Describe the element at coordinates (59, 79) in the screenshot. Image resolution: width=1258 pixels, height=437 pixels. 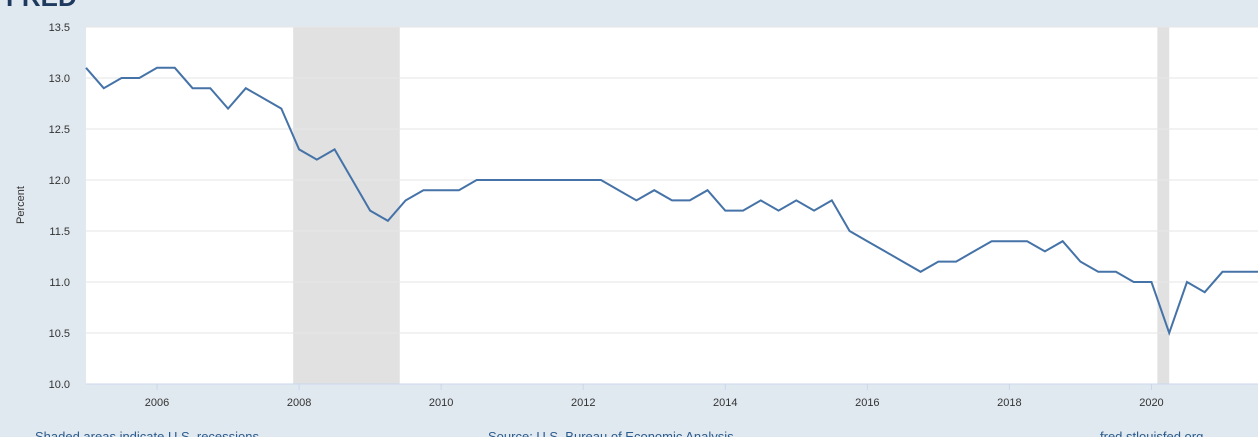
I see `y-tick-label: 13.0` at that location.